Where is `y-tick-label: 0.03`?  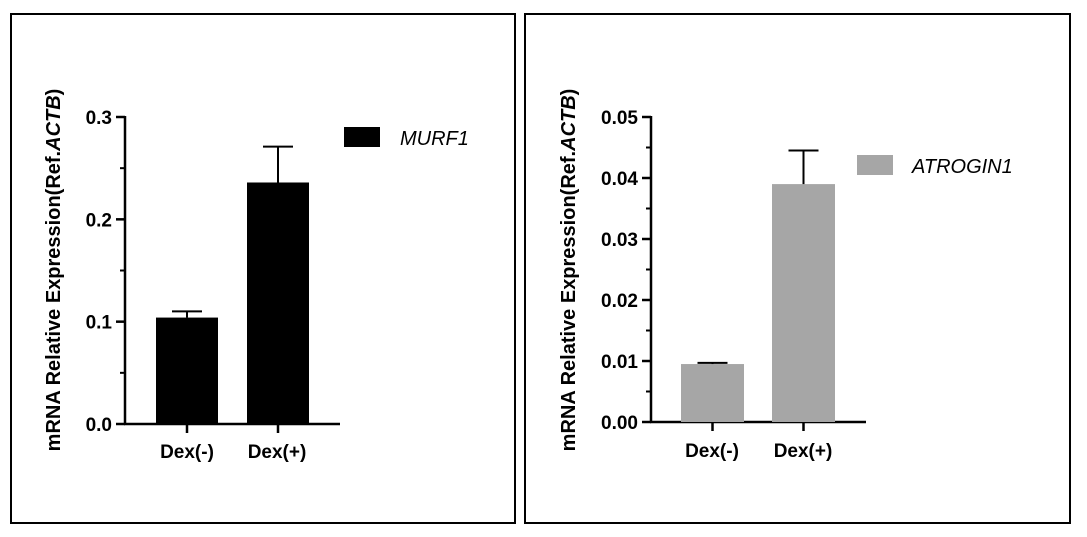
y-tick-label: 0.03 is located at coordinates (619, 240).